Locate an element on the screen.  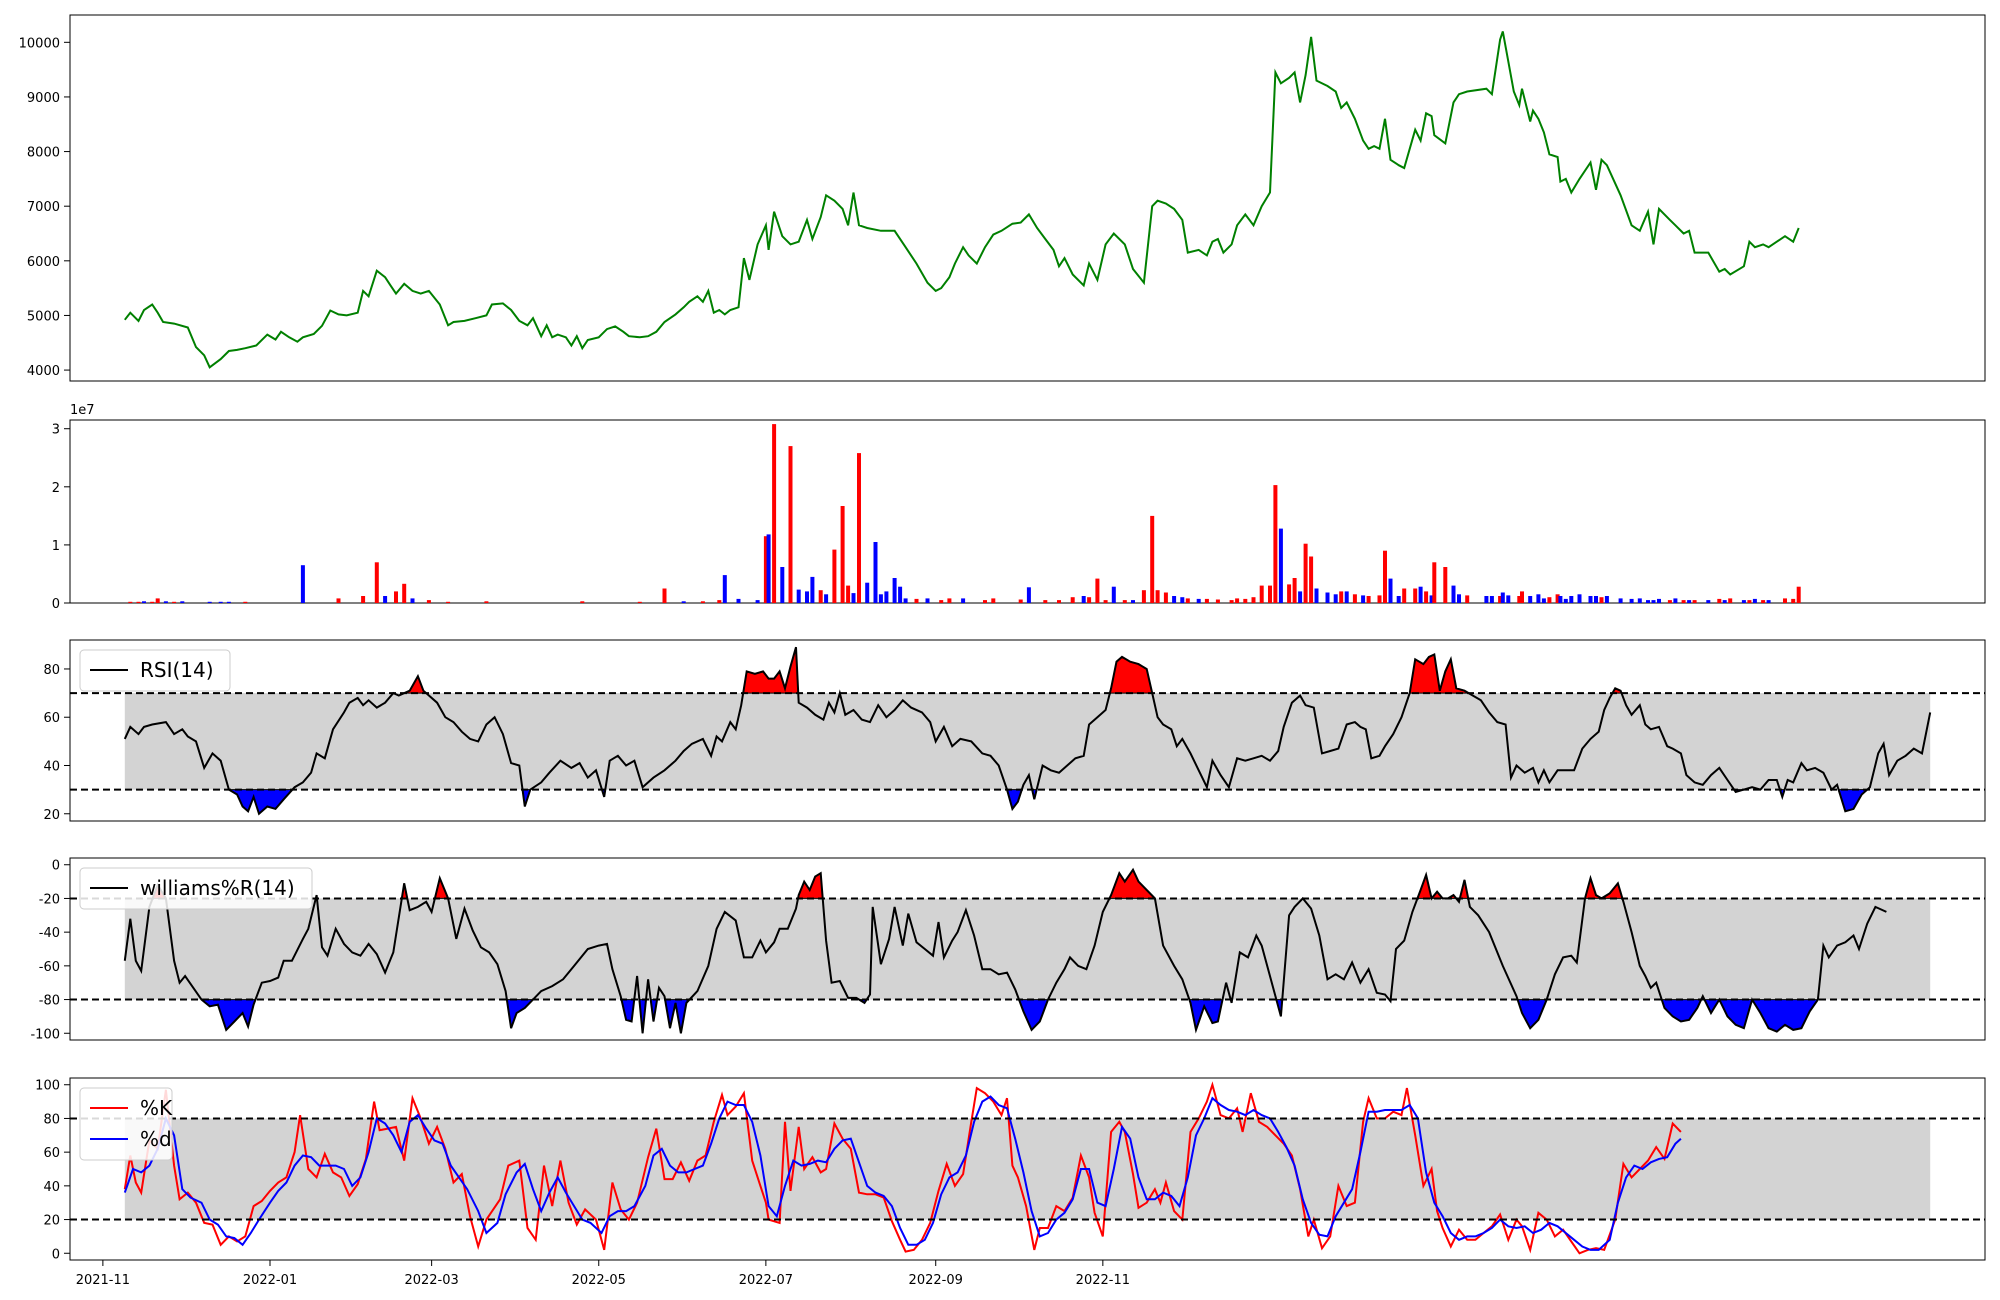
y-tick-label: 8000 is located at coordinates (43, 153).